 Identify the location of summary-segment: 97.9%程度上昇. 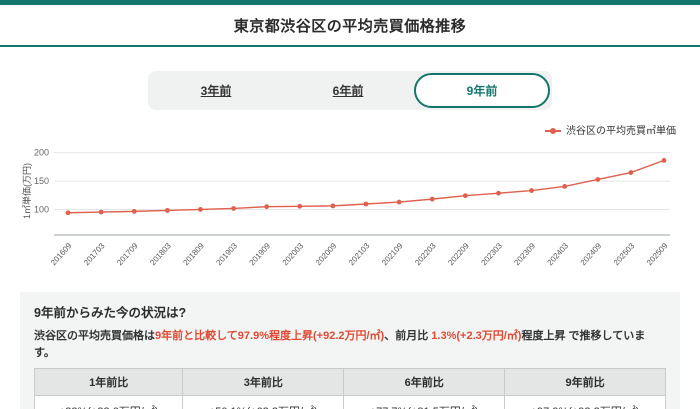
(275, 336).